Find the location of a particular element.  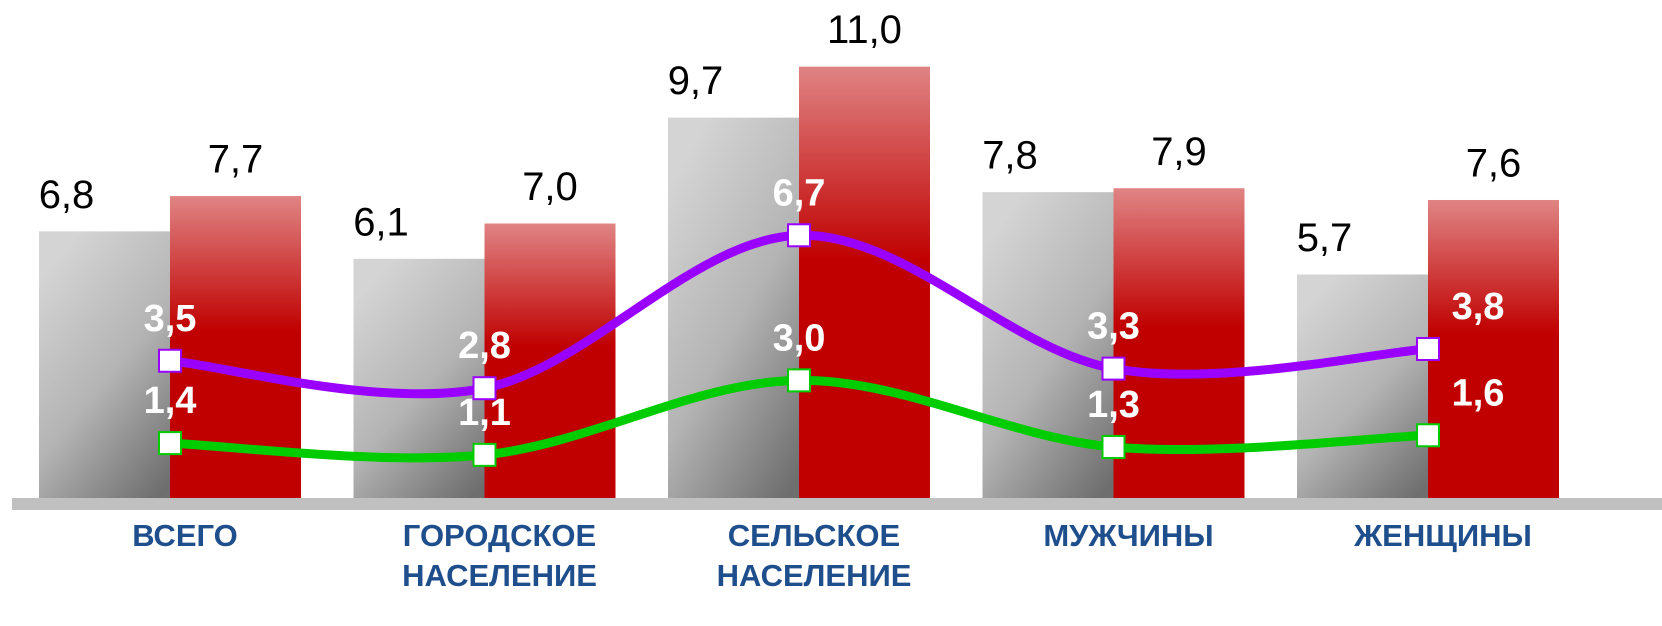

line-value-label: 1,4 is located at coordinates (170, 401).